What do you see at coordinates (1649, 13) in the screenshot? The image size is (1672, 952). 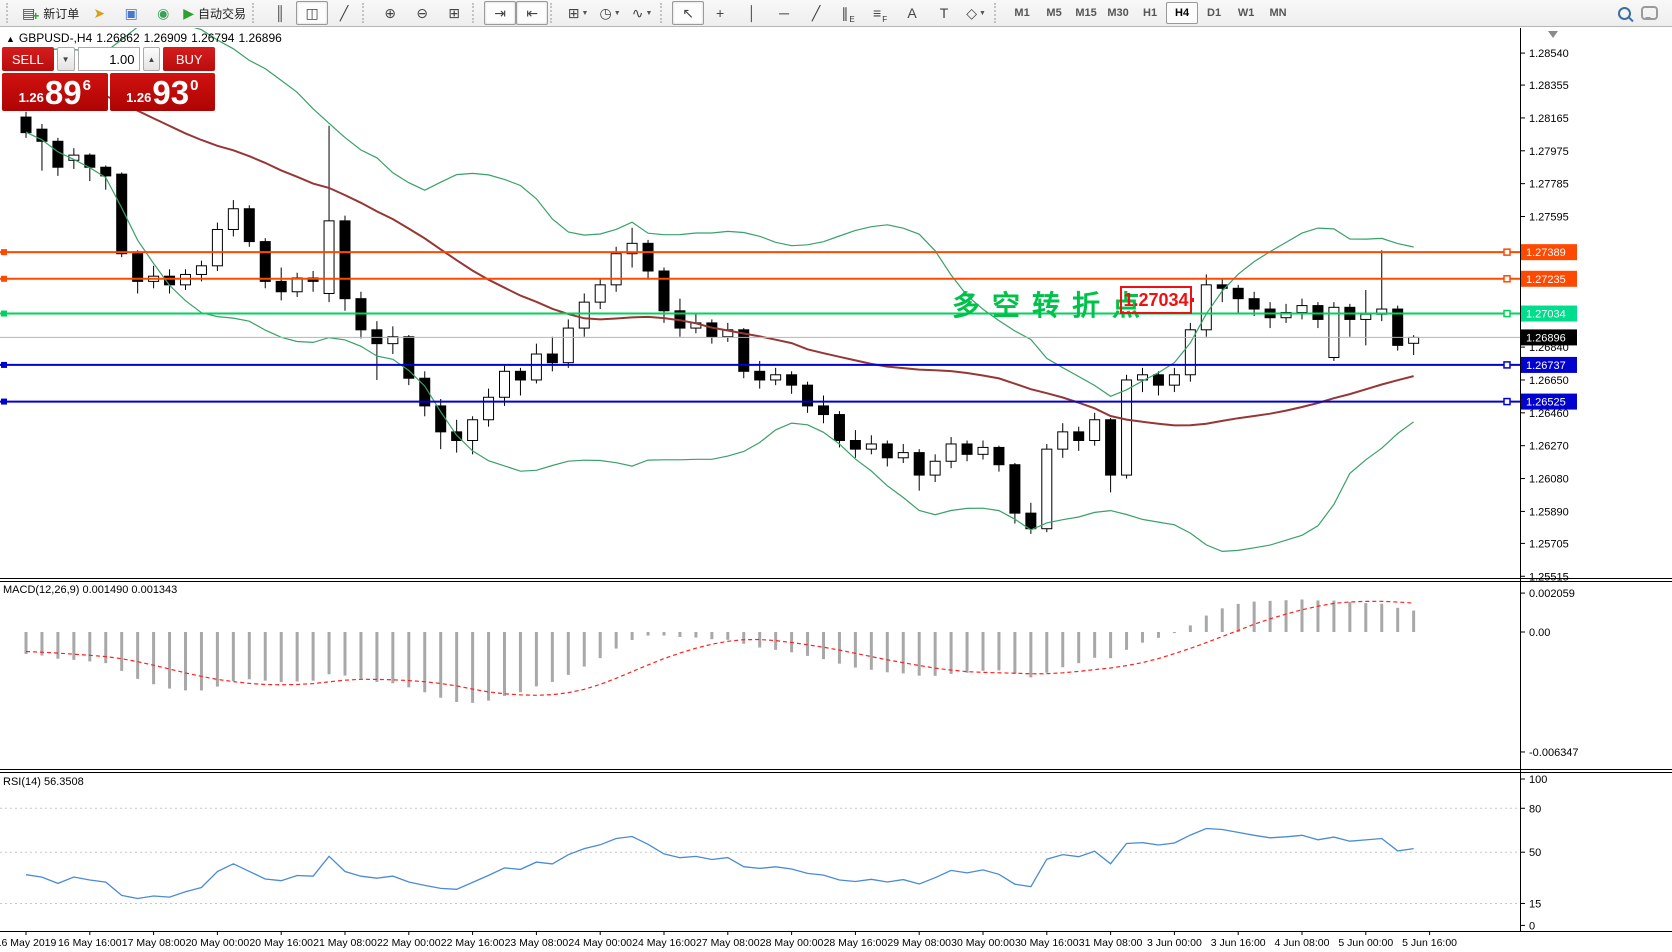 I see `chat-icon` at bounding box center [1649, 13].